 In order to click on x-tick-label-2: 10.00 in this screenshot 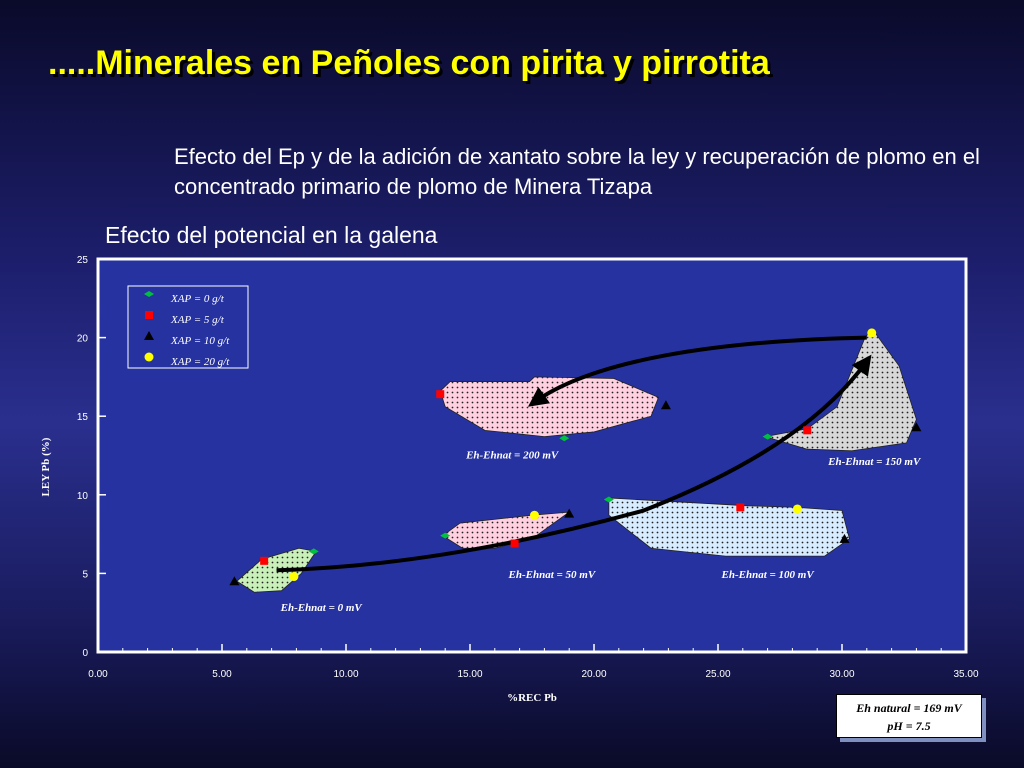, I will do `click(345, 674)`.